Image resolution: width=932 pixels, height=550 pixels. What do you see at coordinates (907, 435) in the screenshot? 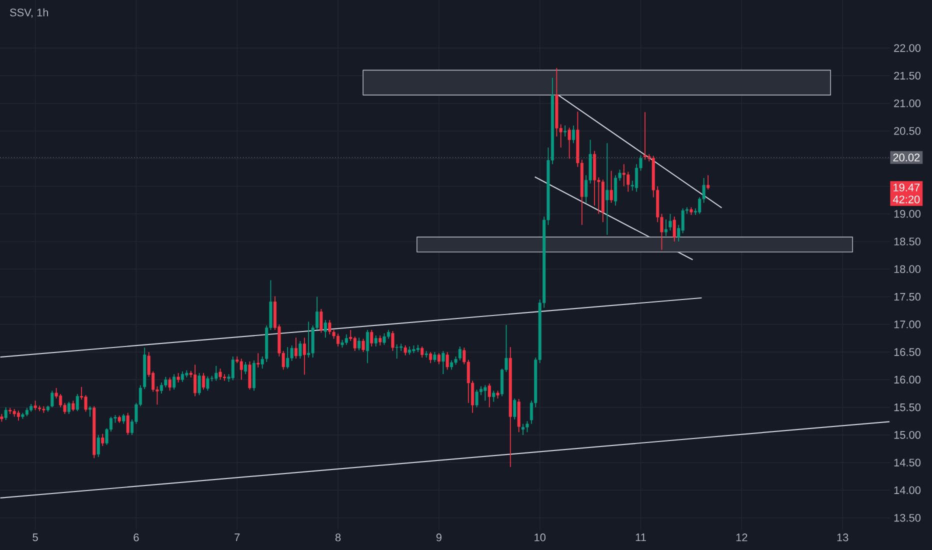
I see `y-tick-label: 15.00` at bounding box center [907, 435].